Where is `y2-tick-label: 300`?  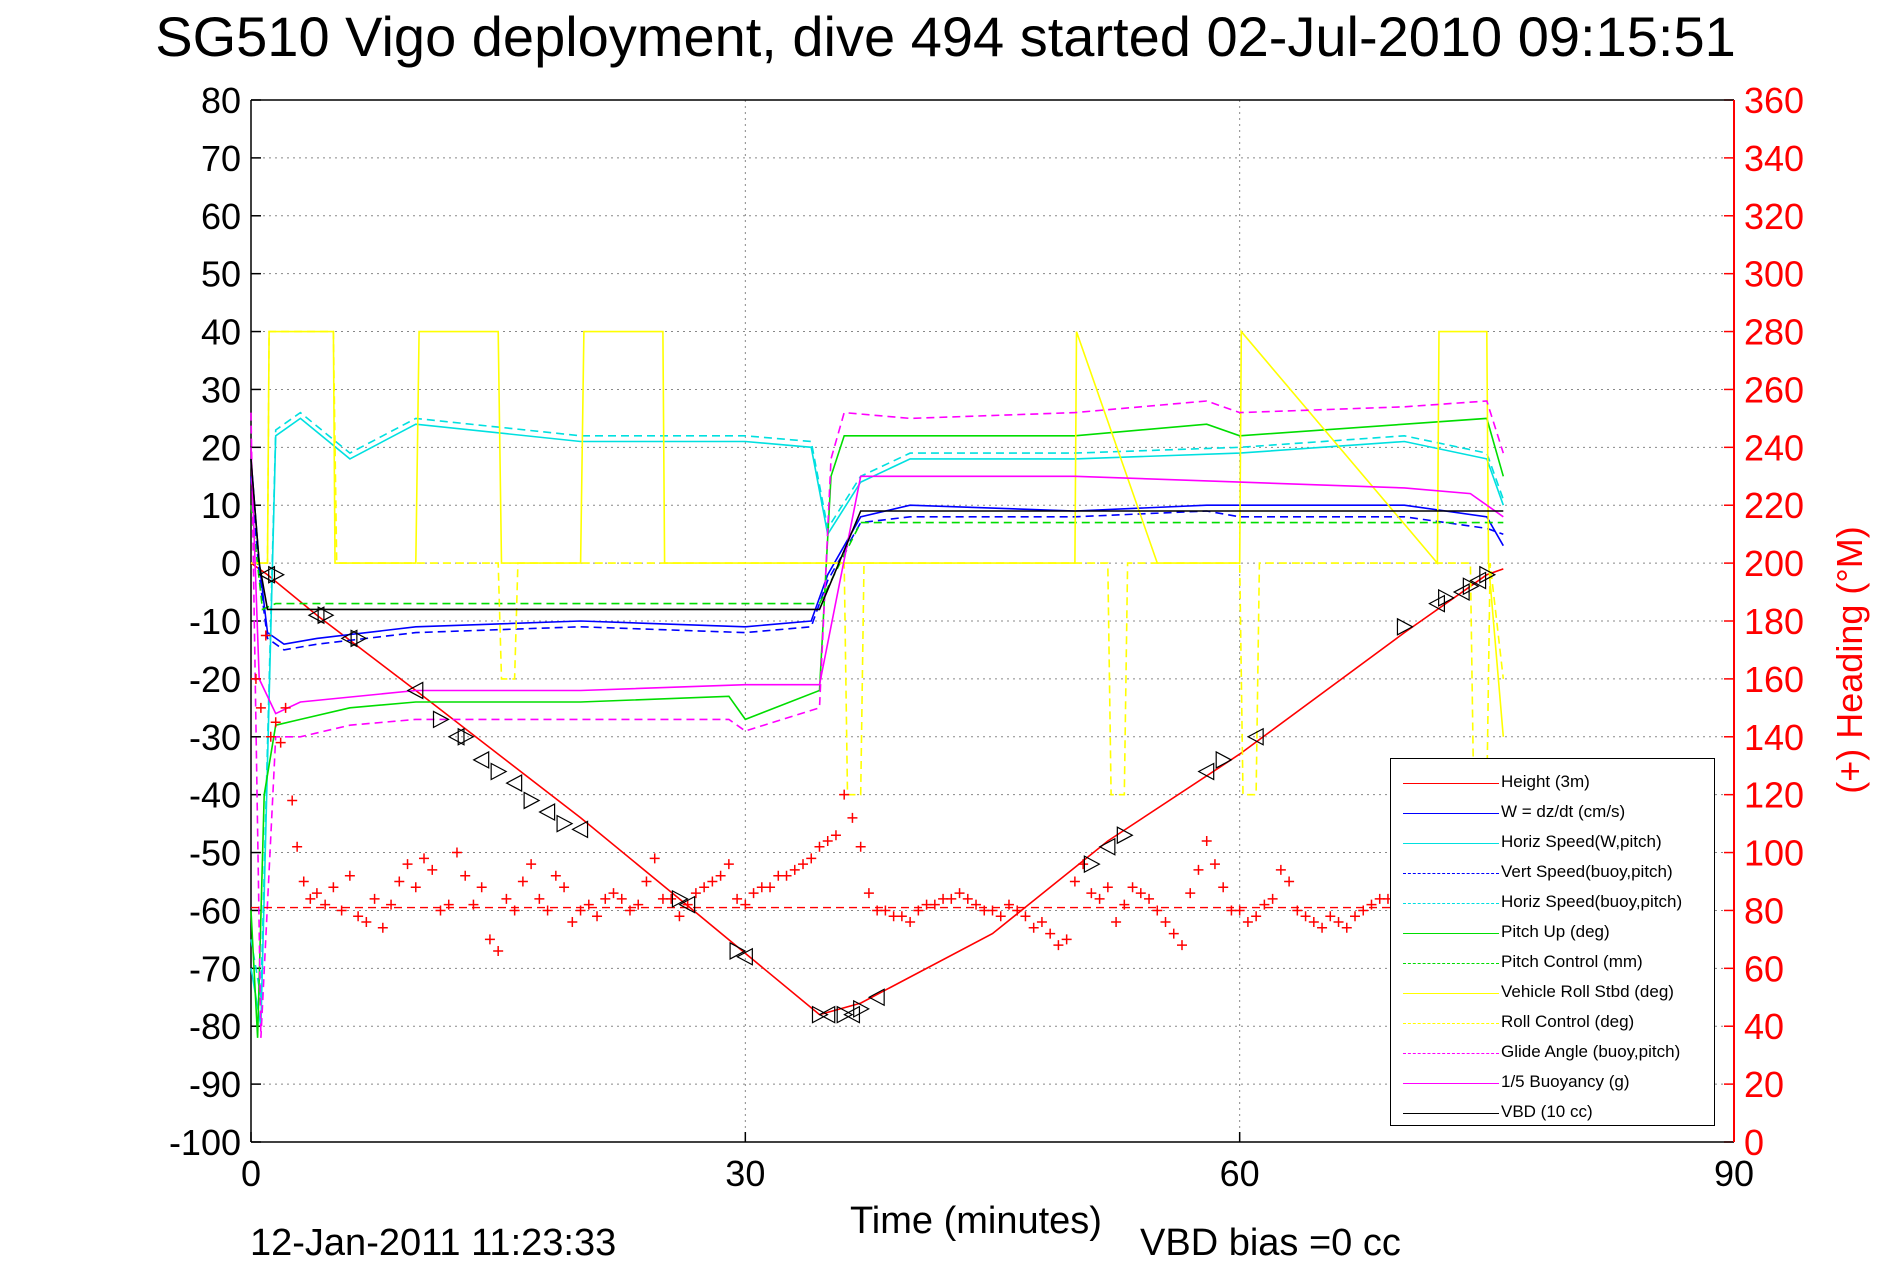
y2-tick-label: 300 is located at coordinates (1774, 274).